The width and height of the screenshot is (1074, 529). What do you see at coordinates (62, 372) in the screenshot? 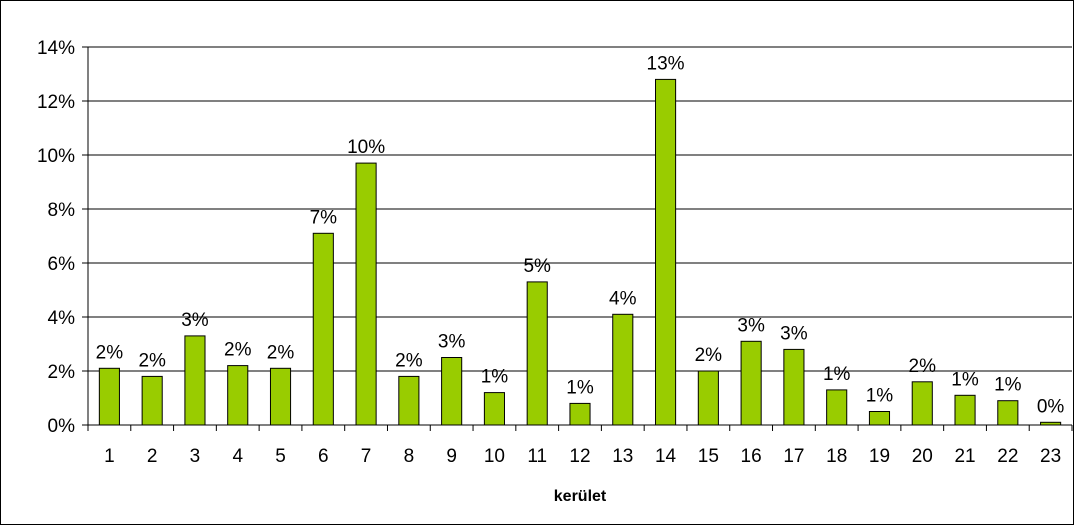
I see `y-tick-label: 2%` at bounding box center [62, 372].